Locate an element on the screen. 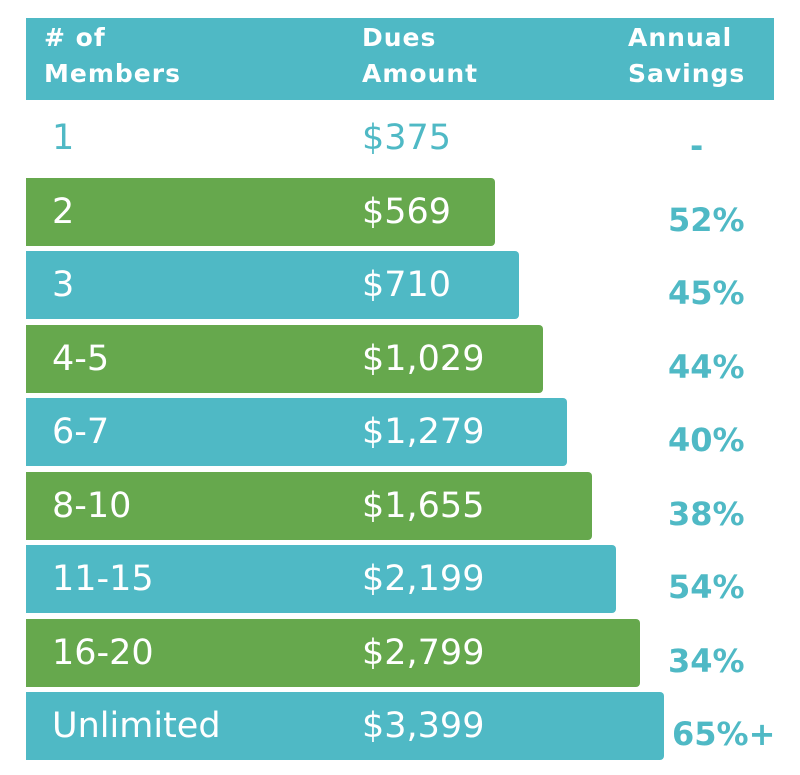 The height and width of the screenshot is (775, 800). members-cell-8: 16-20 is located at coordinates (103, 652).